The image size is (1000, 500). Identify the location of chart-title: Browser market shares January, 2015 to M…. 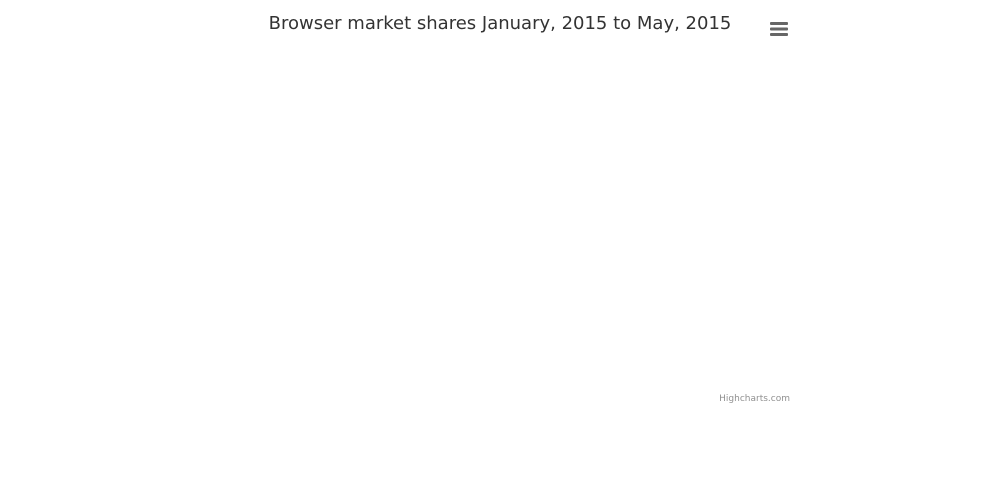
(500, 23).